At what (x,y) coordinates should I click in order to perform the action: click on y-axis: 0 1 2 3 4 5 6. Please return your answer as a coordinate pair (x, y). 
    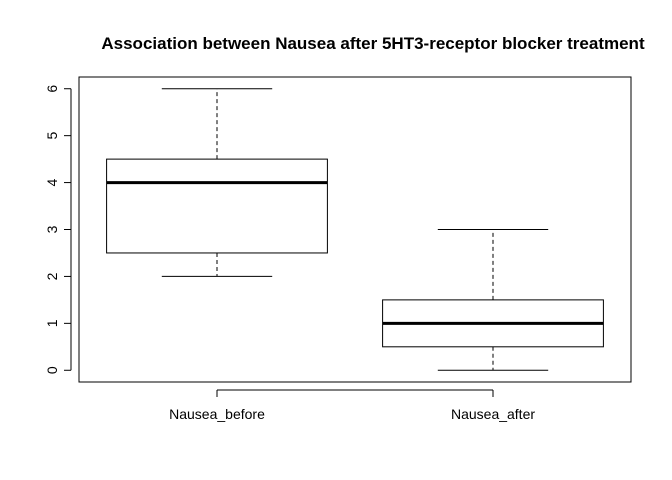
    Looking at the image, I should click on (58, 229).